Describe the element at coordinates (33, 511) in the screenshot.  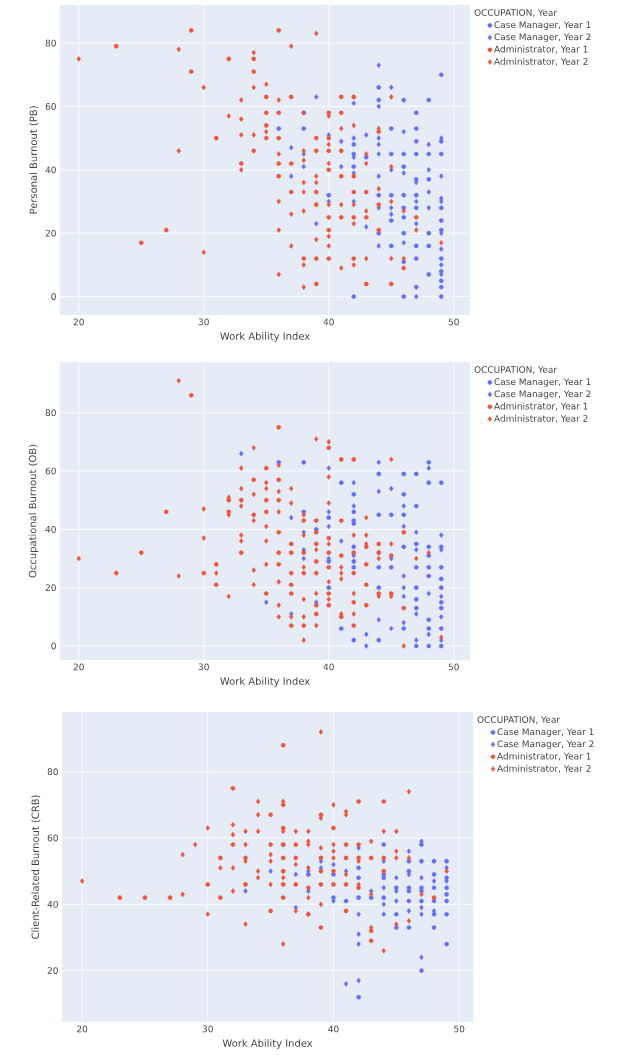
I see `y-axis-title: Occupational Burnout (OB)` at that location.